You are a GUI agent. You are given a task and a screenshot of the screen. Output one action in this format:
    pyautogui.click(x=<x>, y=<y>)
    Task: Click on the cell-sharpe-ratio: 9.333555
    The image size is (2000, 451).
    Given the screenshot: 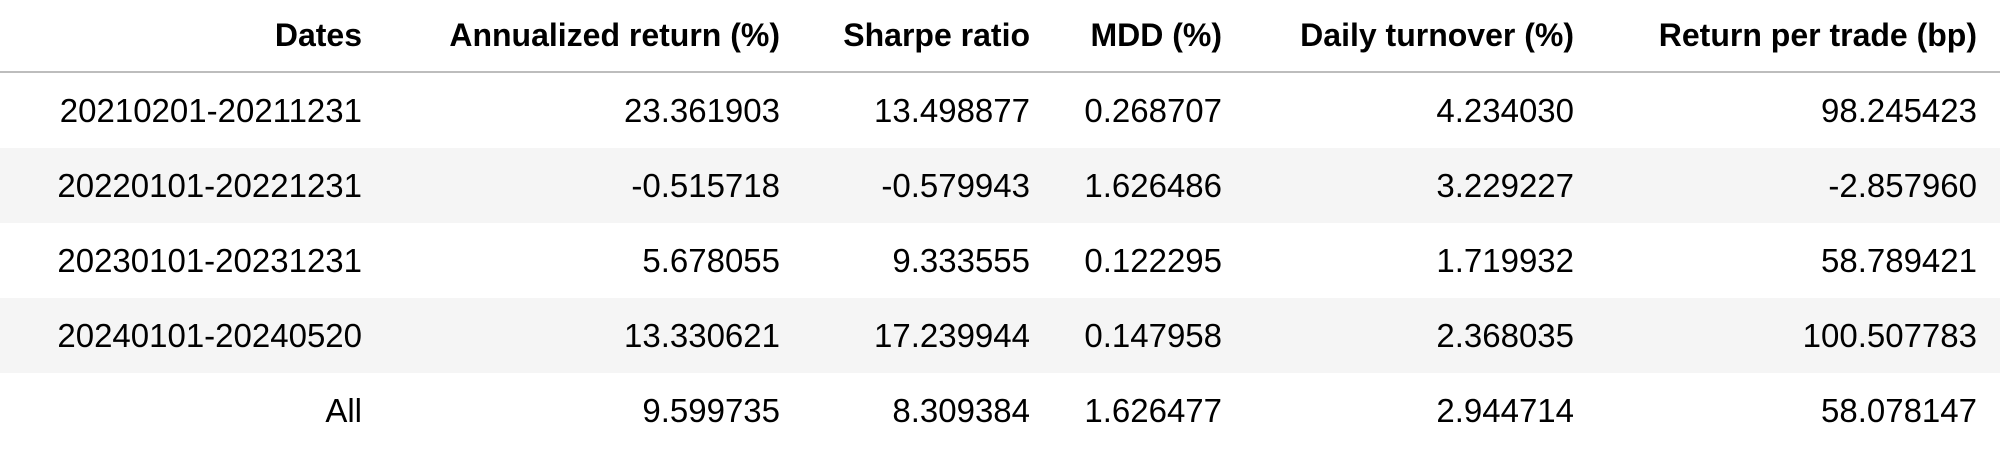 What is the action you would take?
    pyautogui.click(x=961, y=260)
    